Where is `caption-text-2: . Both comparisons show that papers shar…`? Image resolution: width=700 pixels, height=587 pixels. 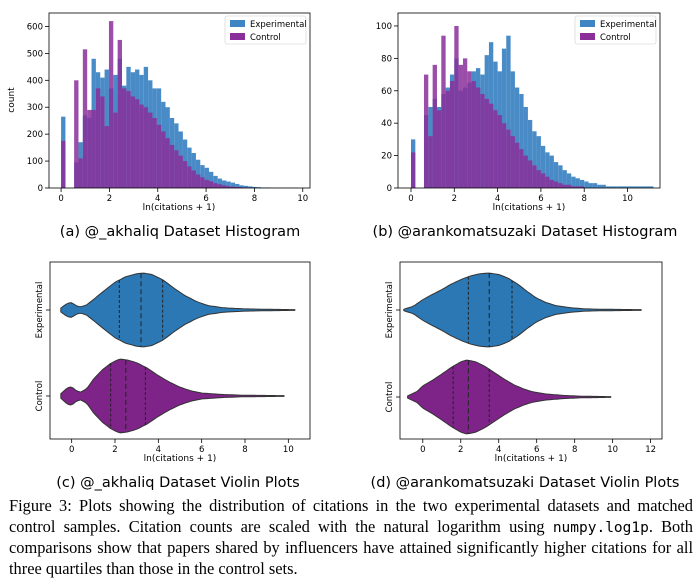
caption-text-2: . Both comparisons show that papers shar… is located at coordinates (351, 547).